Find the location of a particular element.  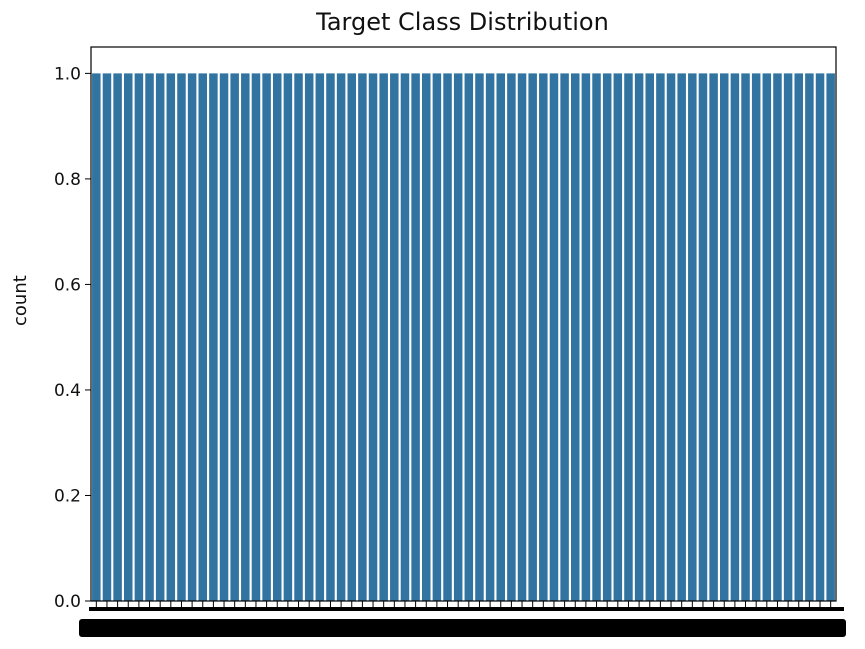

y-tick-label: 0.0 is located at coordinates (67, 602).